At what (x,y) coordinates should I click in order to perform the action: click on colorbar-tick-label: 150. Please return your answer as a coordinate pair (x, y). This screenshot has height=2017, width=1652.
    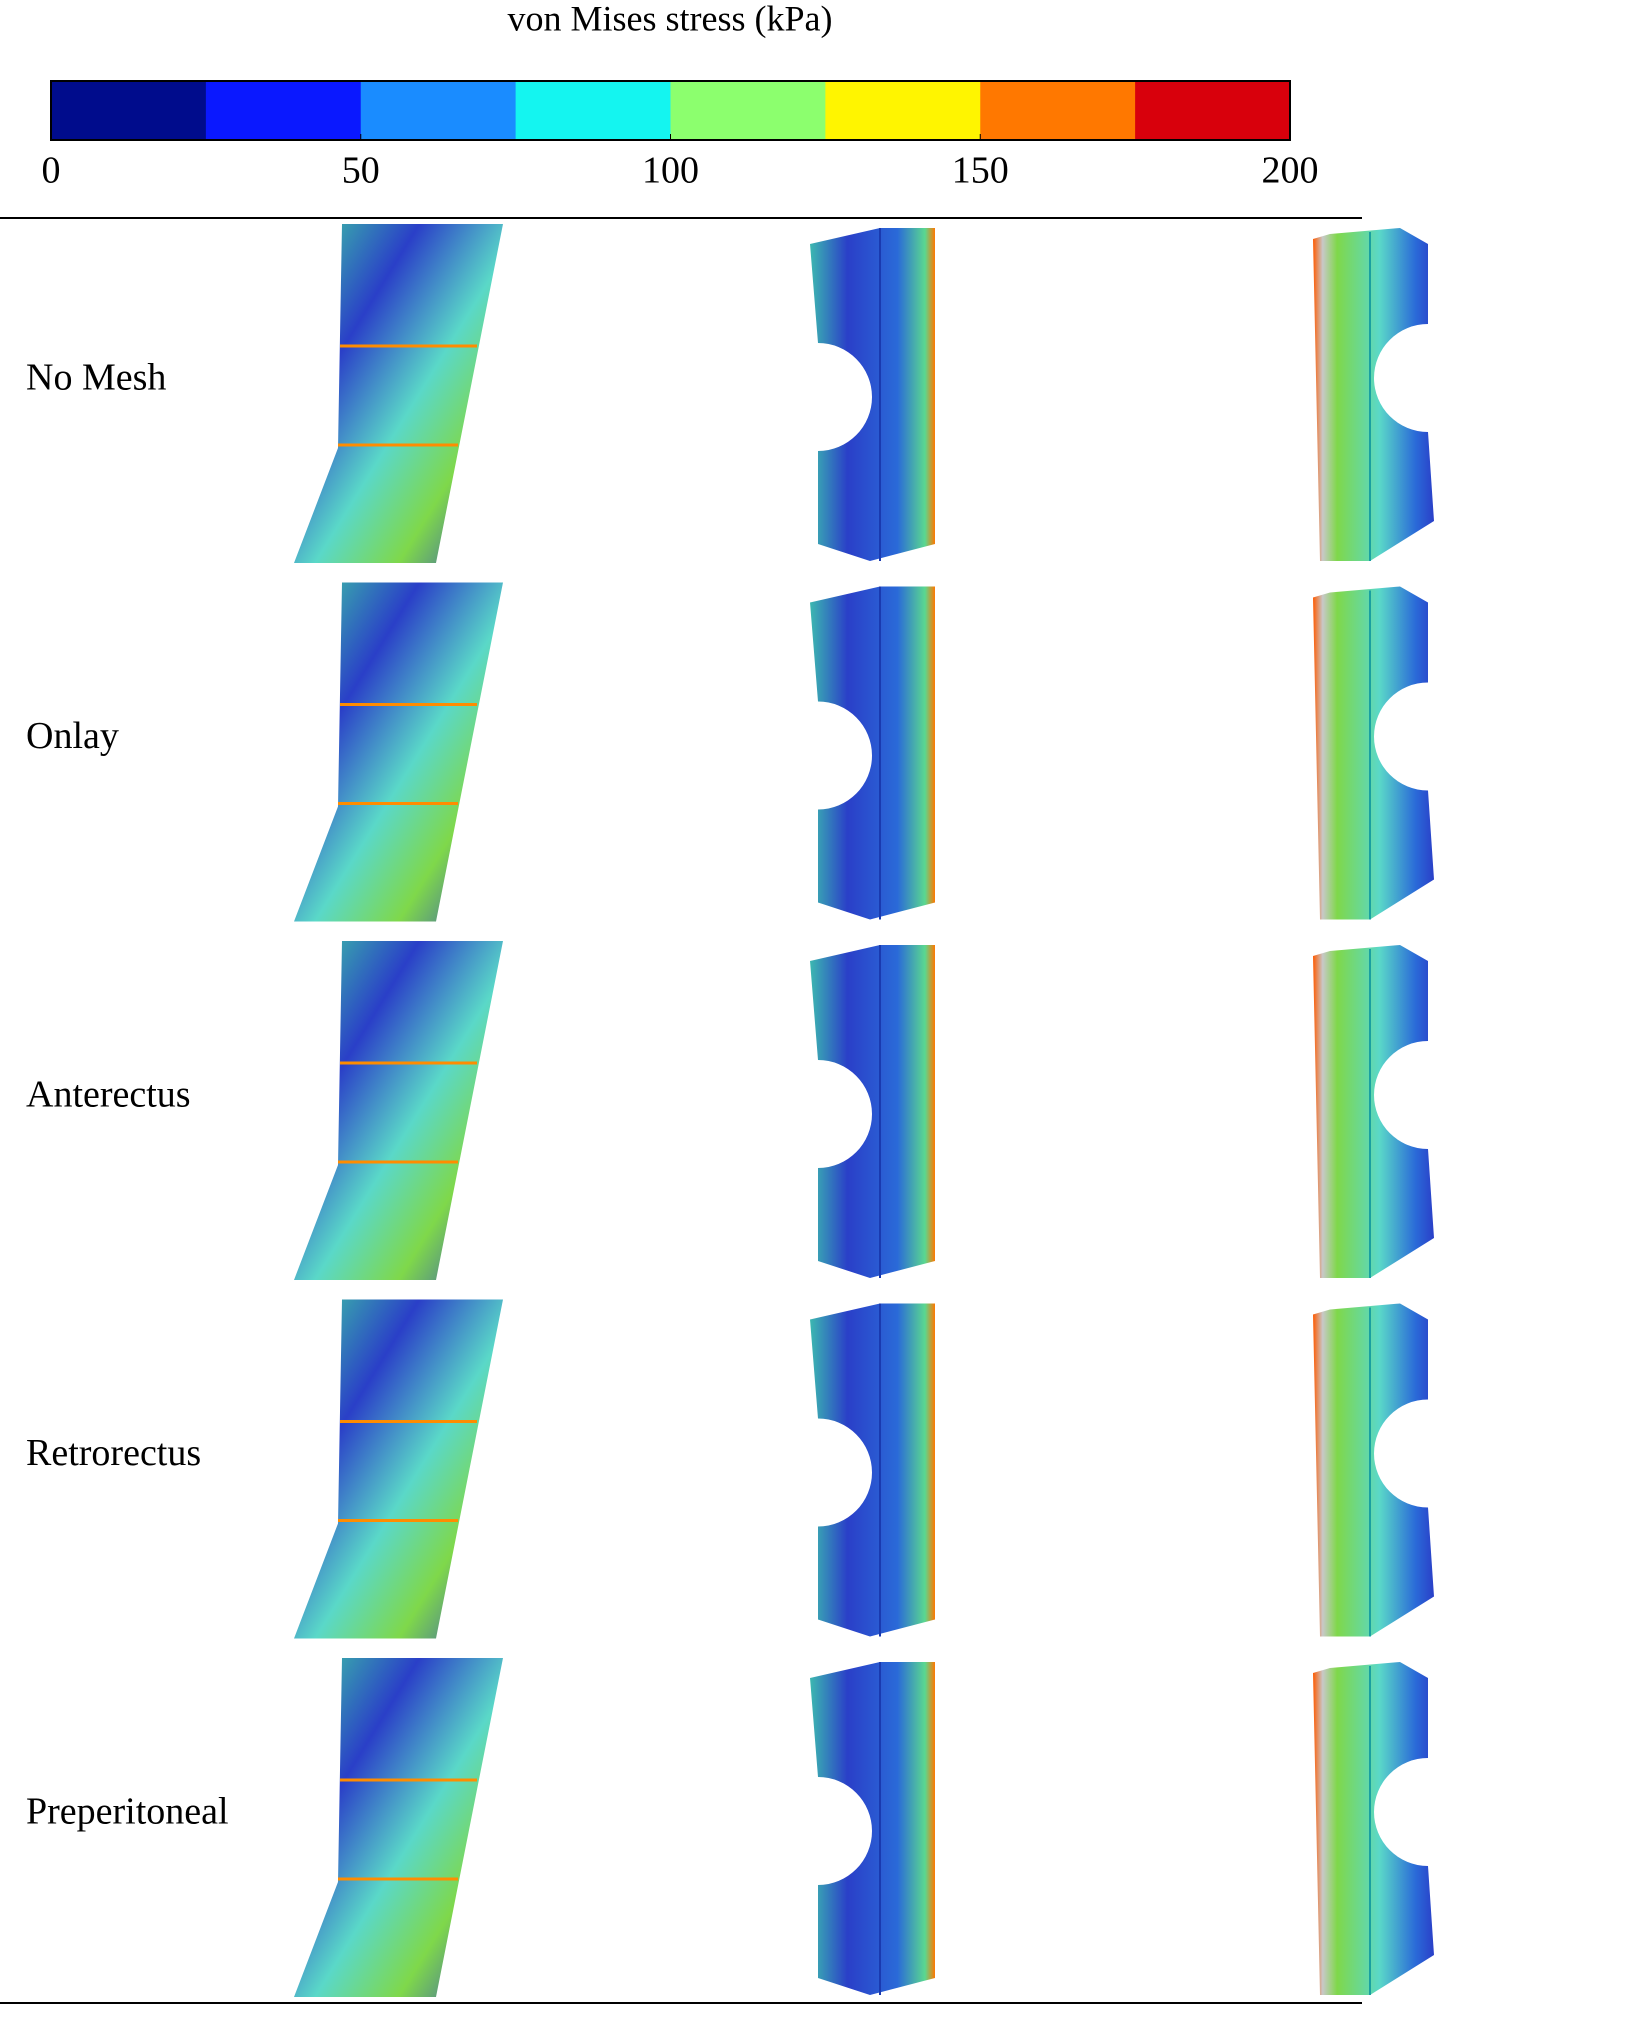
    Looking at the image, I should click on (980, 171).